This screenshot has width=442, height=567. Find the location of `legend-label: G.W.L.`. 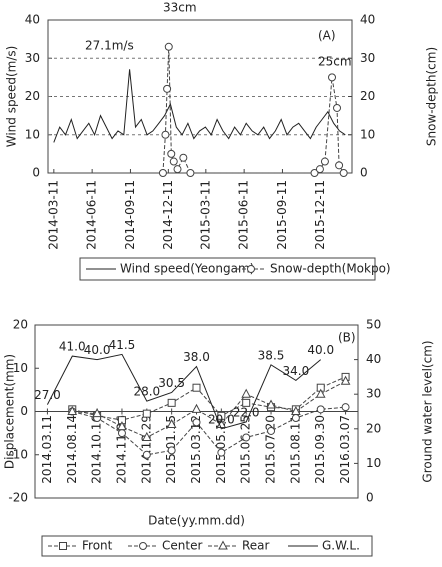

legend-label: G.W.L. is located at coordinates (341, 546).